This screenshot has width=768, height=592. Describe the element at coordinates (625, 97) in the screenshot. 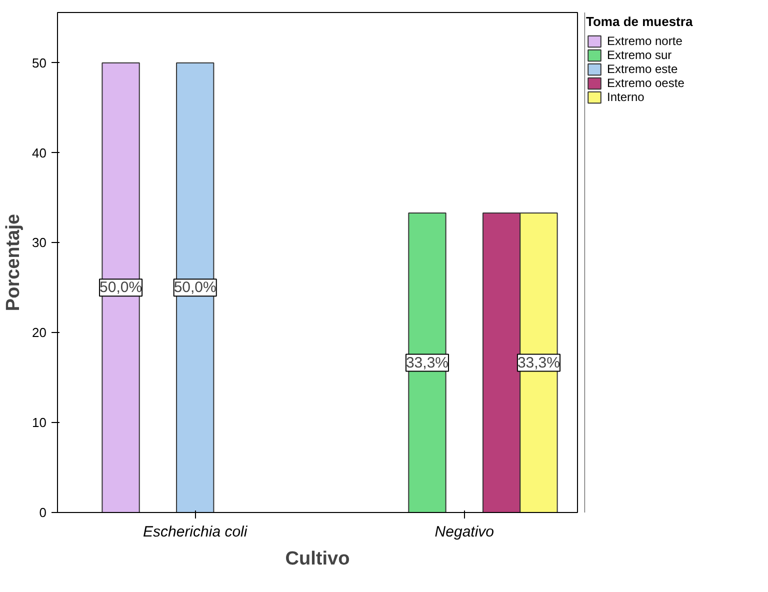

I see `legend-label: Interno` at that location.